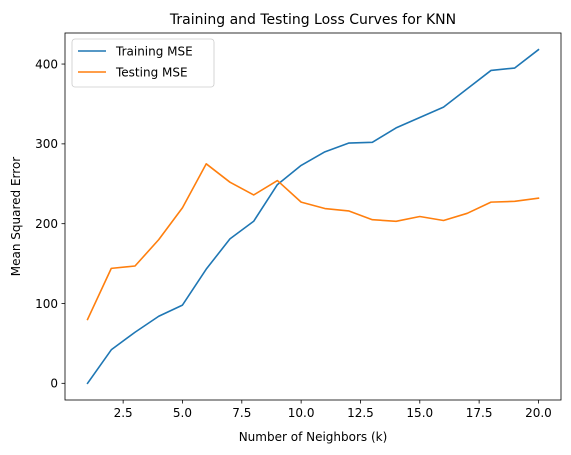 Image resolution: width=571 pixels, height=455 pixels. I want to click on training-mse-point-k2, so click(111, 349).